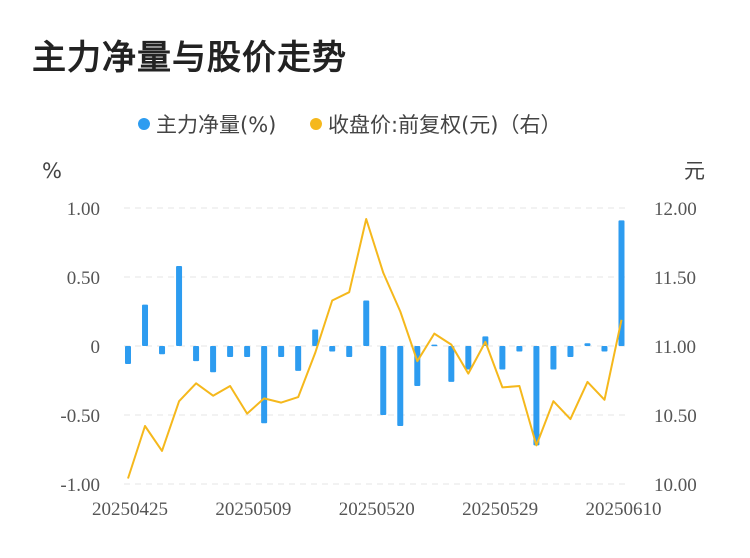 This screenshot has width=750, height=558. I want to click on x-tick-label: 20250509, so click(253, 509).